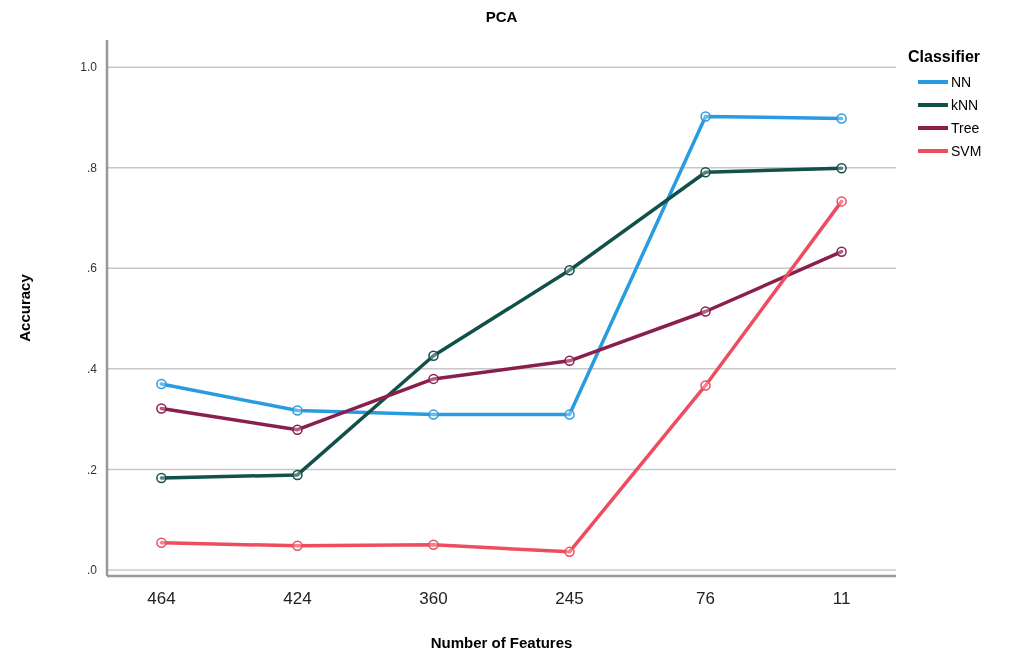  I want to click on legend-label: Tree, so click(965, 127).